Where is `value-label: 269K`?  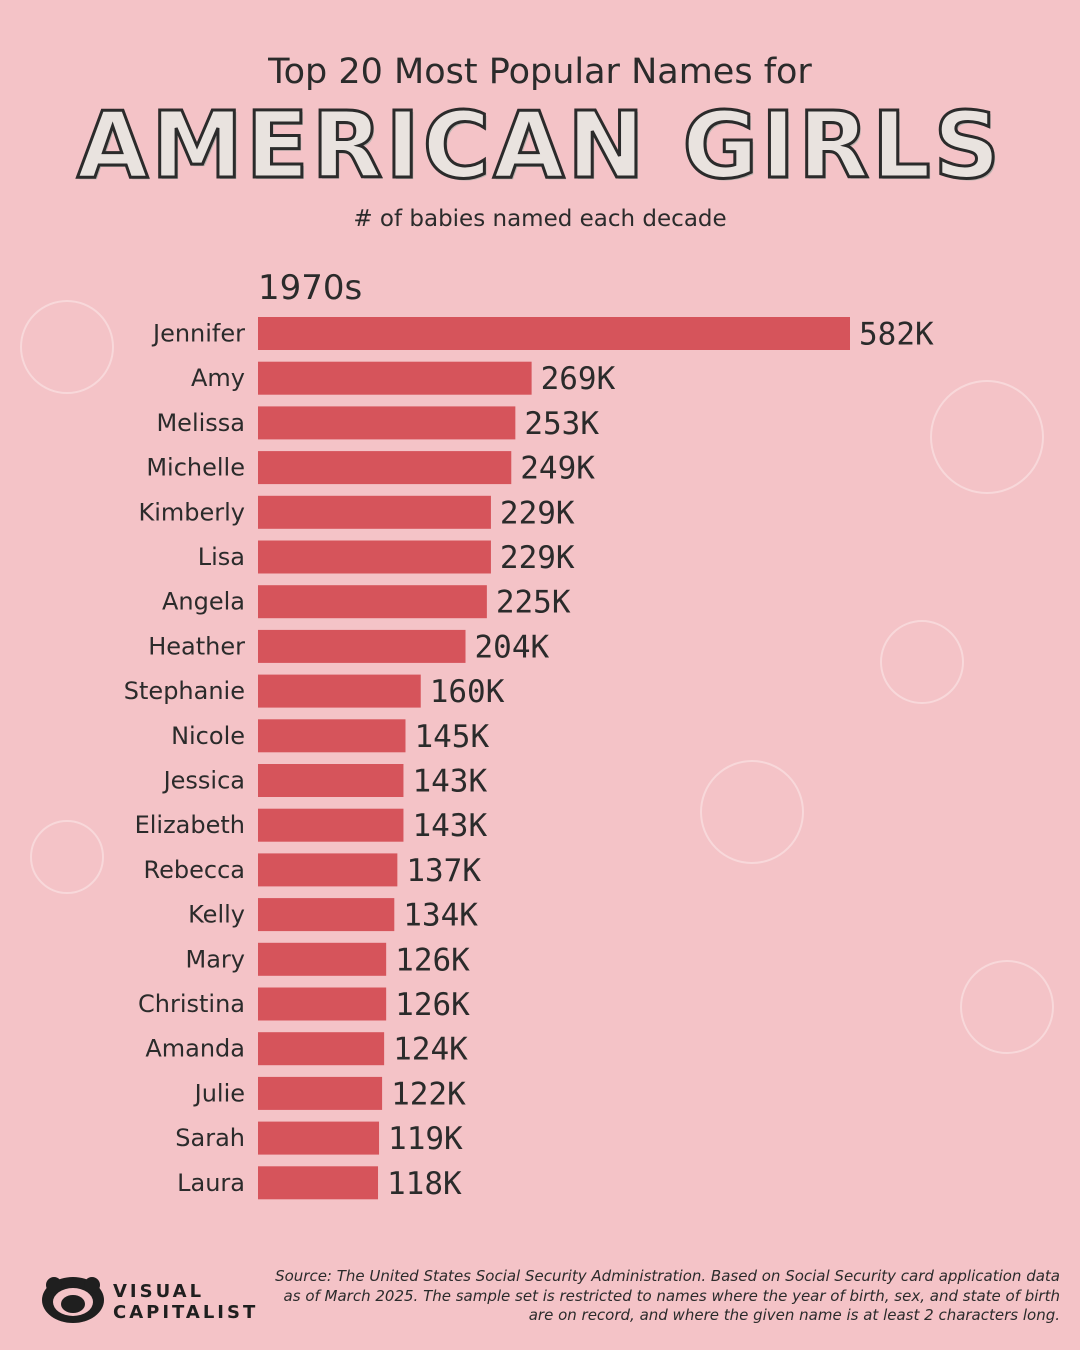
value-label: 269K is located at coordinates (578, 379).